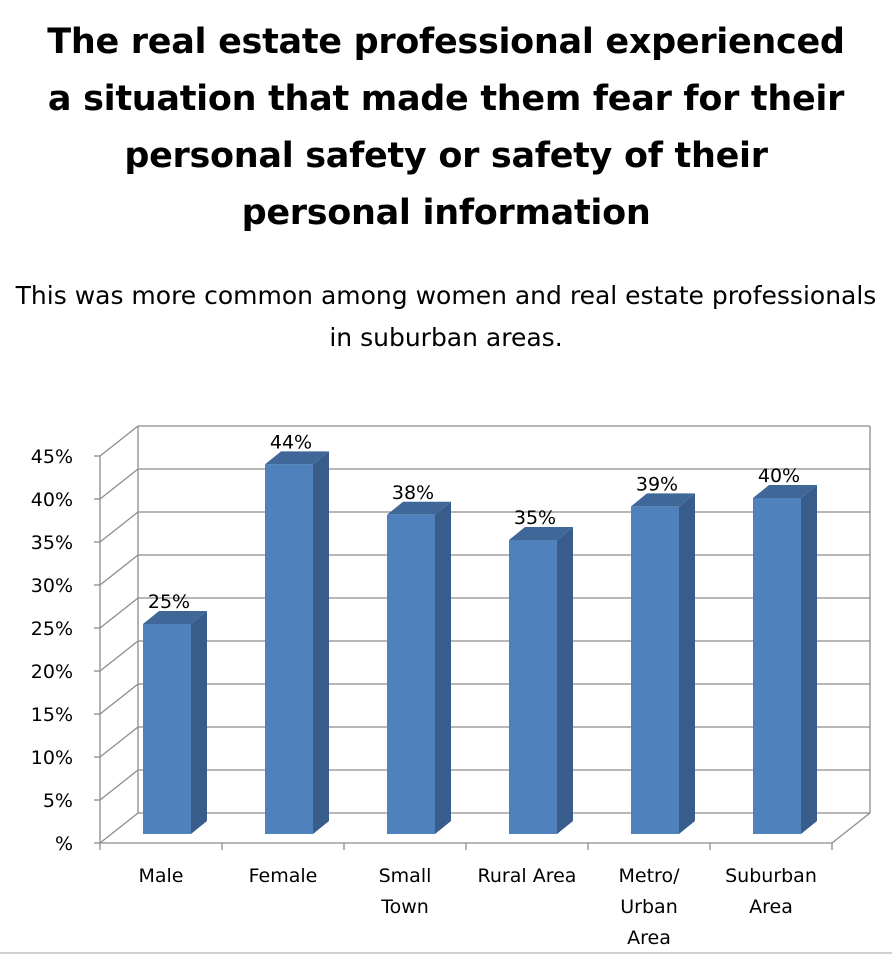  I want to click on data-label: 40%, so click(779, 476).